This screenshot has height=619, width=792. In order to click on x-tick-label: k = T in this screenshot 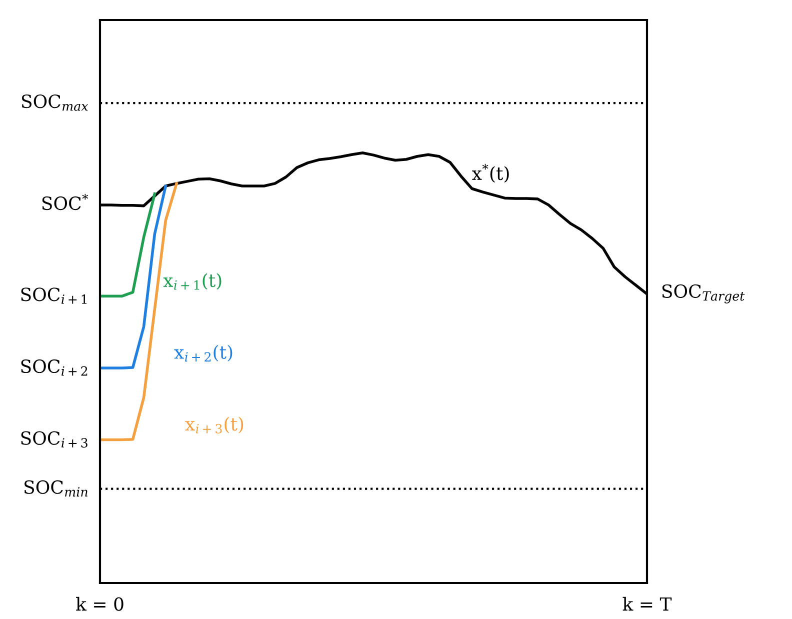, I will do `click(647, 603)`.